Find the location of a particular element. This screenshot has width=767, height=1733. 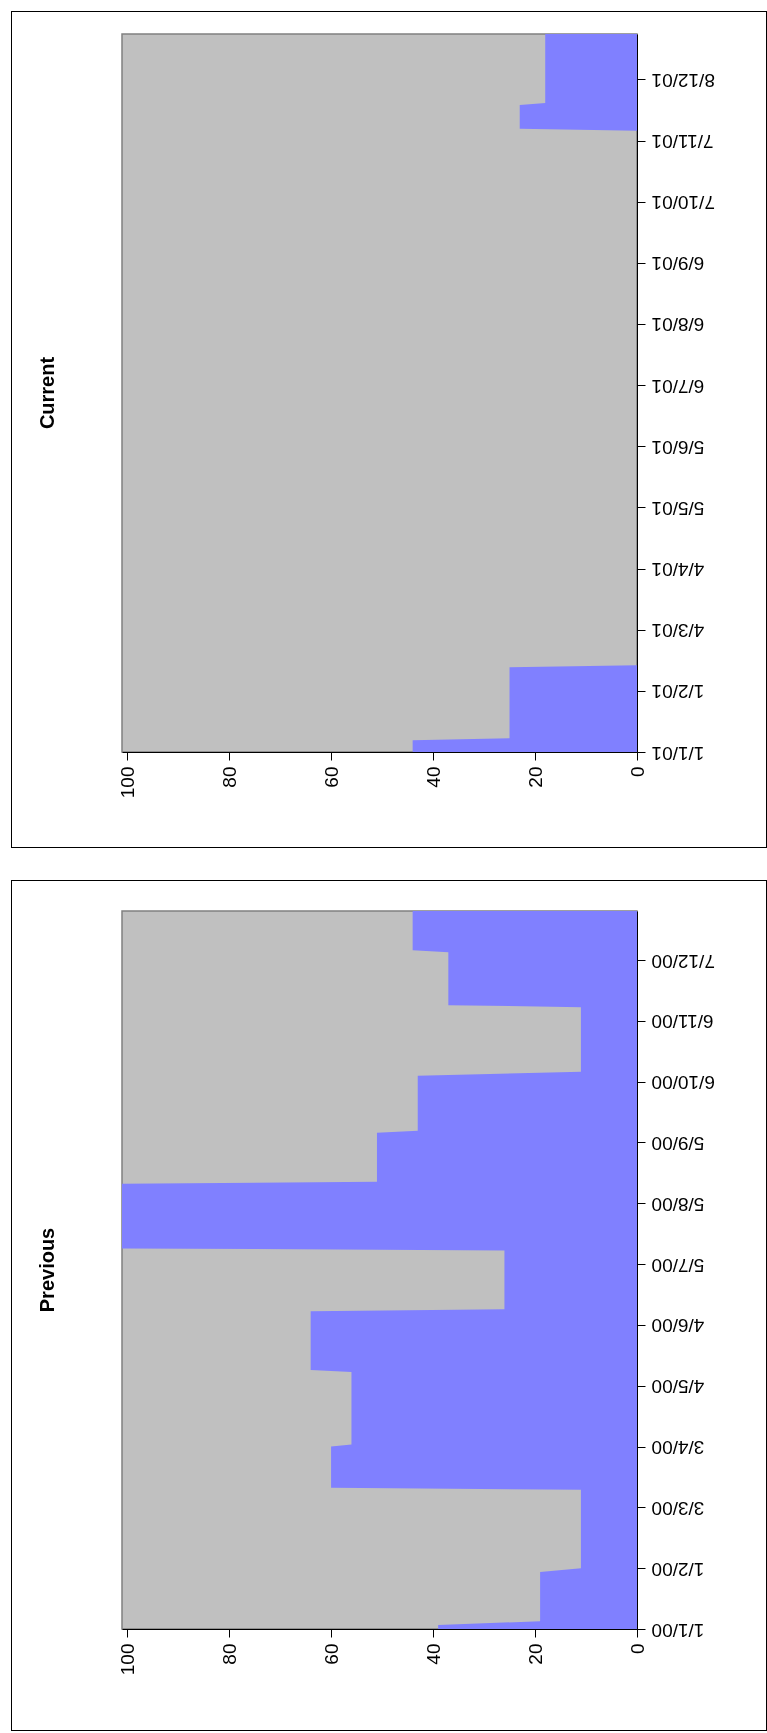

text: Current is located at coordinates (47, 393).